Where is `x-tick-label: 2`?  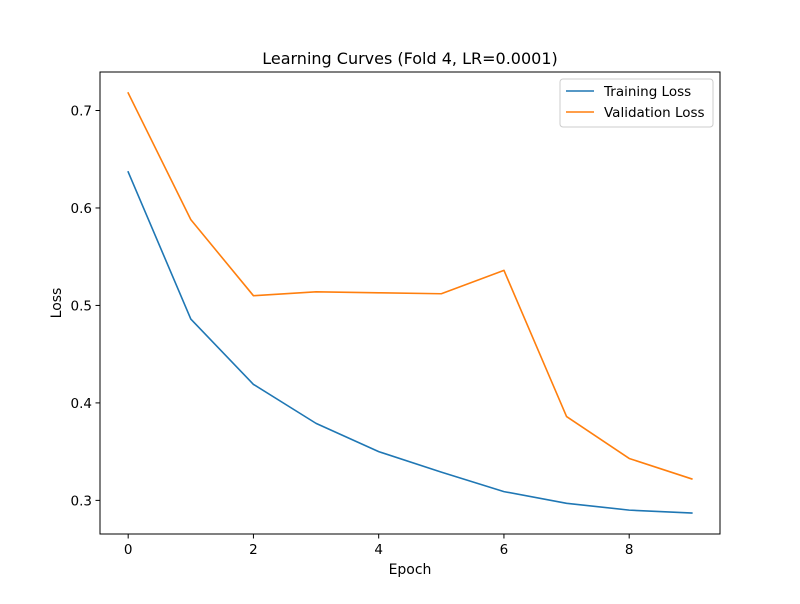
x-tick-label: 2 is located at coordinates (253, 550).